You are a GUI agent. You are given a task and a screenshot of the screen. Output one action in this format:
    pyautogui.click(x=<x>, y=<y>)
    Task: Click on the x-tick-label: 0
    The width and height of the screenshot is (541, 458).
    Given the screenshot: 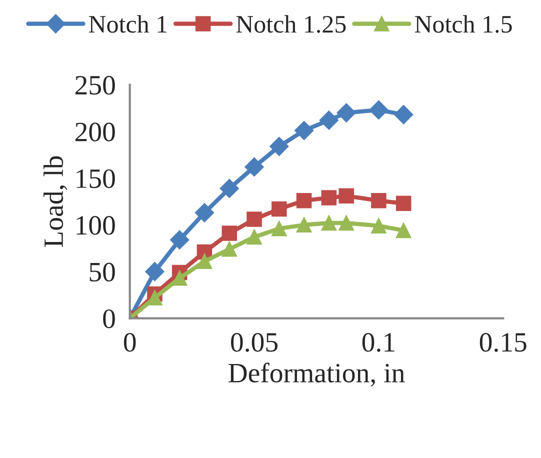 What is the action you would take?
    pyautogui.click(x=130, y=342)
    